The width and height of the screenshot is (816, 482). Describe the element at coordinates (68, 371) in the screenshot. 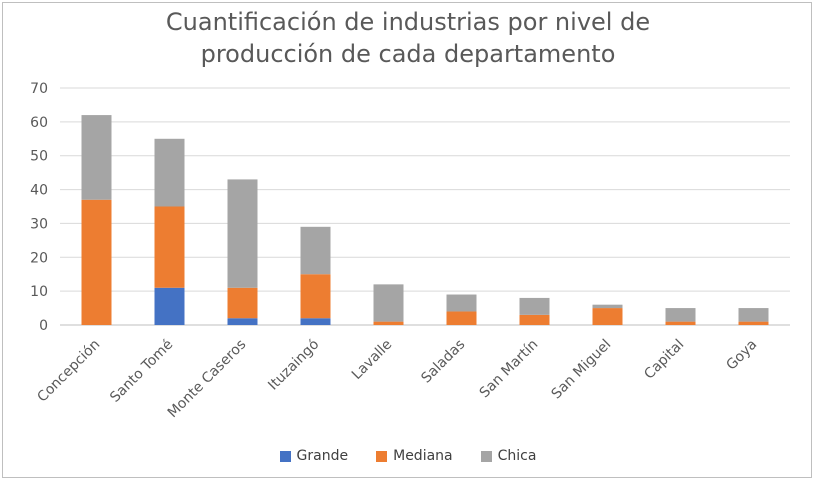

I see `x-tick-label: Concepción` at that location.